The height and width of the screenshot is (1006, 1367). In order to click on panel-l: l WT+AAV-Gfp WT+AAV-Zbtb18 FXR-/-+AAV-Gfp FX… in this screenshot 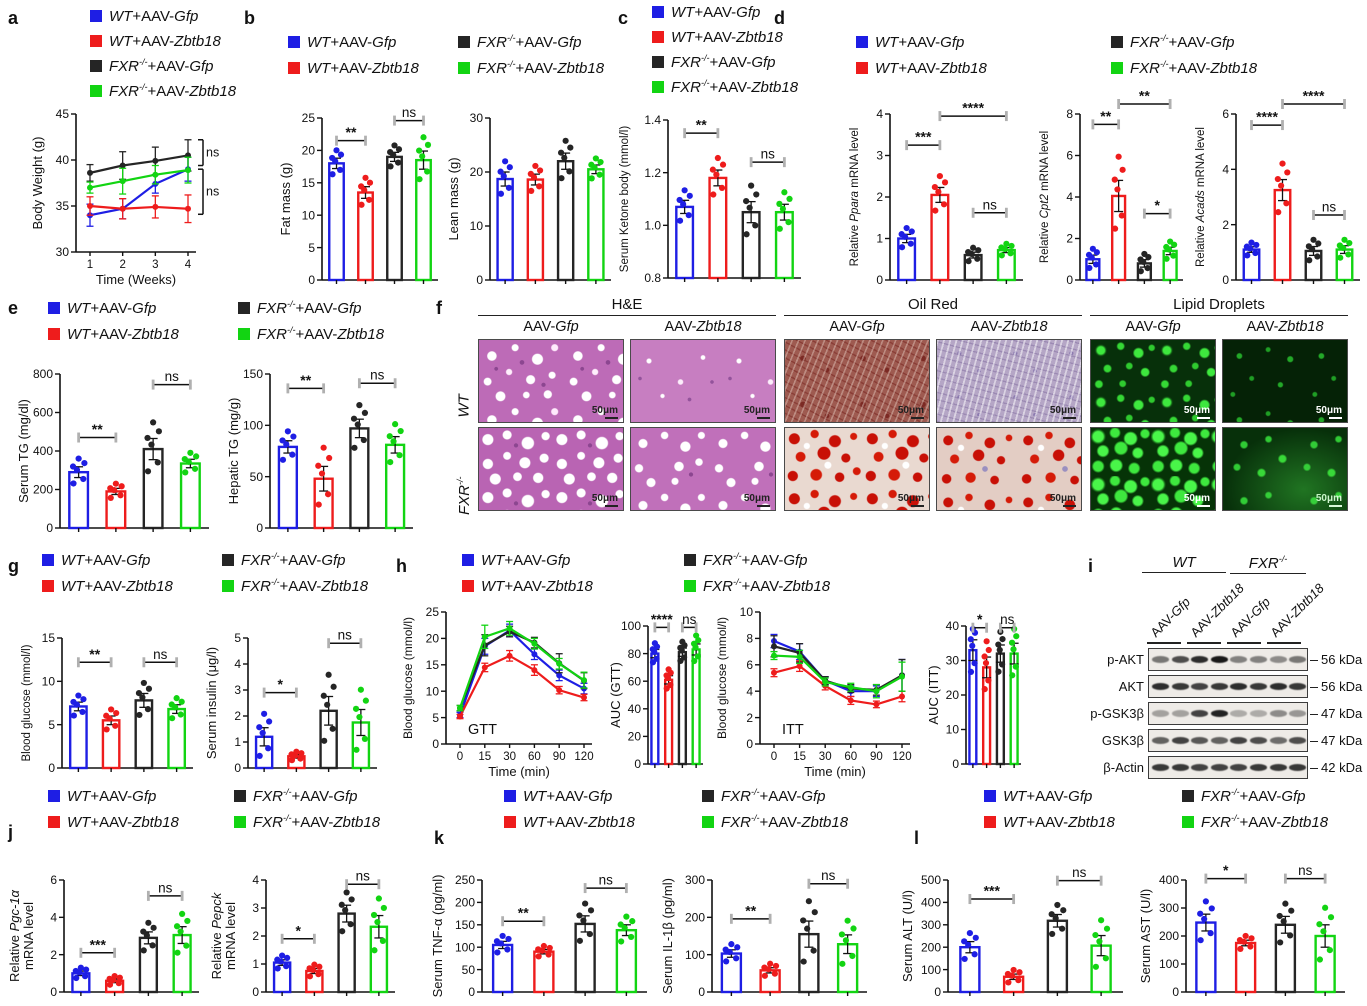, I will do `click(1127, 894)`.